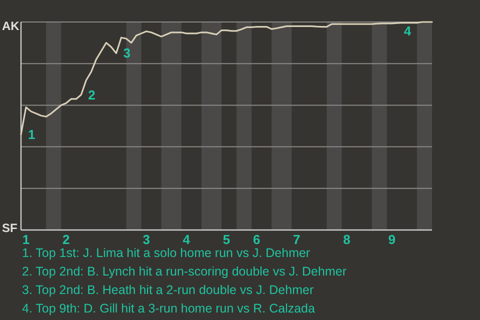  I want to click on x-tick-label: 9, so click(392, 239).